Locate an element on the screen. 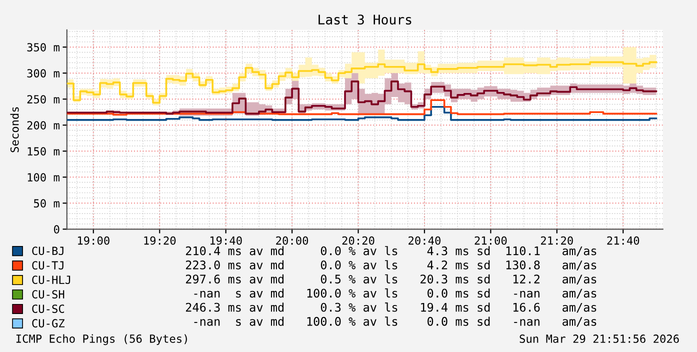  y-tick-label: 300 m is located at coordinates (43, 73).